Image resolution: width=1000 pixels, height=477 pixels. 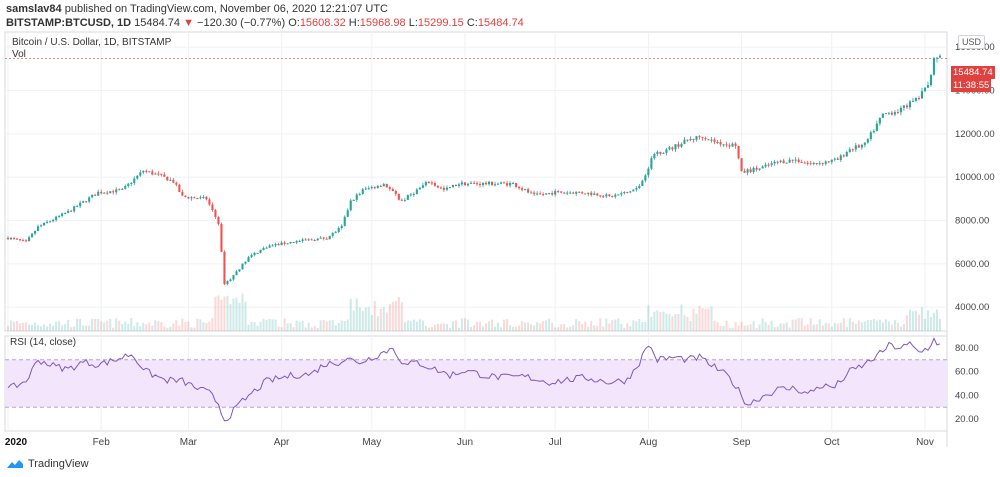 I want to click on x-tick-label: Nov, so click(x=925, y=442).